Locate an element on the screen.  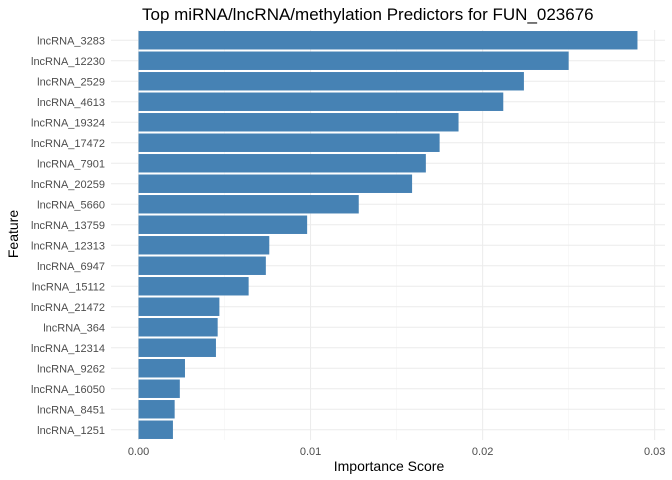
y-tick-label: lncRNA_5660 is located at coordinates (71, 205).